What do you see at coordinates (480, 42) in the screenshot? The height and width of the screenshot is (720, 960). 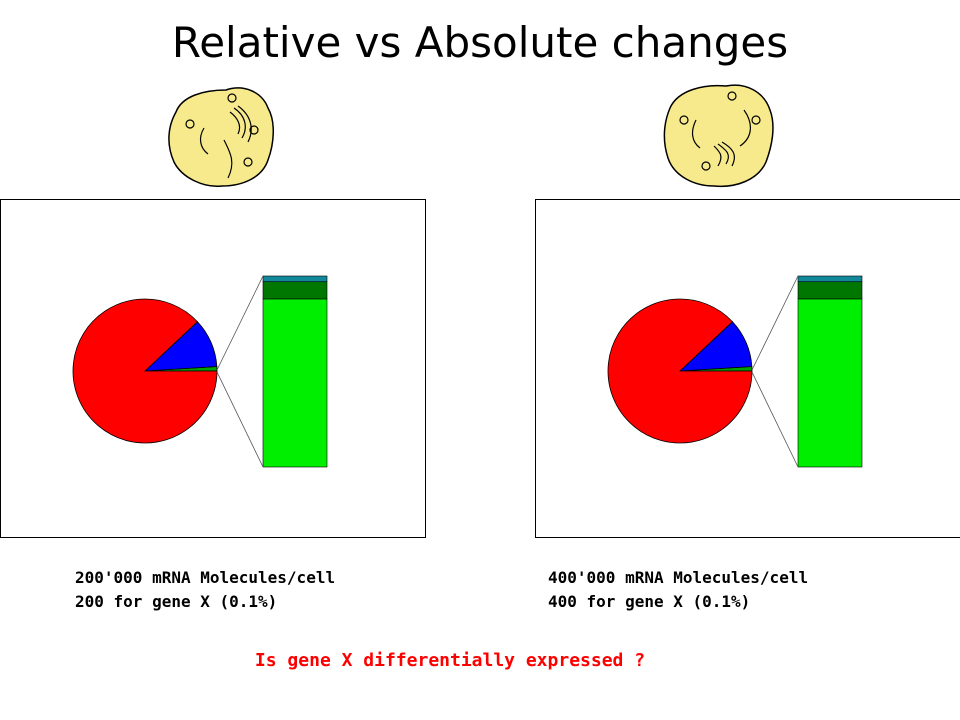 I see `page-title: Relative vs Absolute changes` at bounding box center [480, 42].